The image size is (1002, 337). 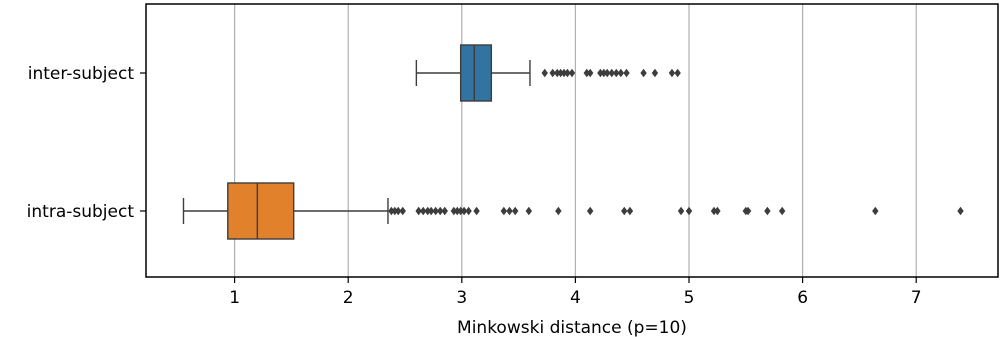 I want to click on y-axis-ticks: inter-subject intra-subject, so click(x=86, y=143).